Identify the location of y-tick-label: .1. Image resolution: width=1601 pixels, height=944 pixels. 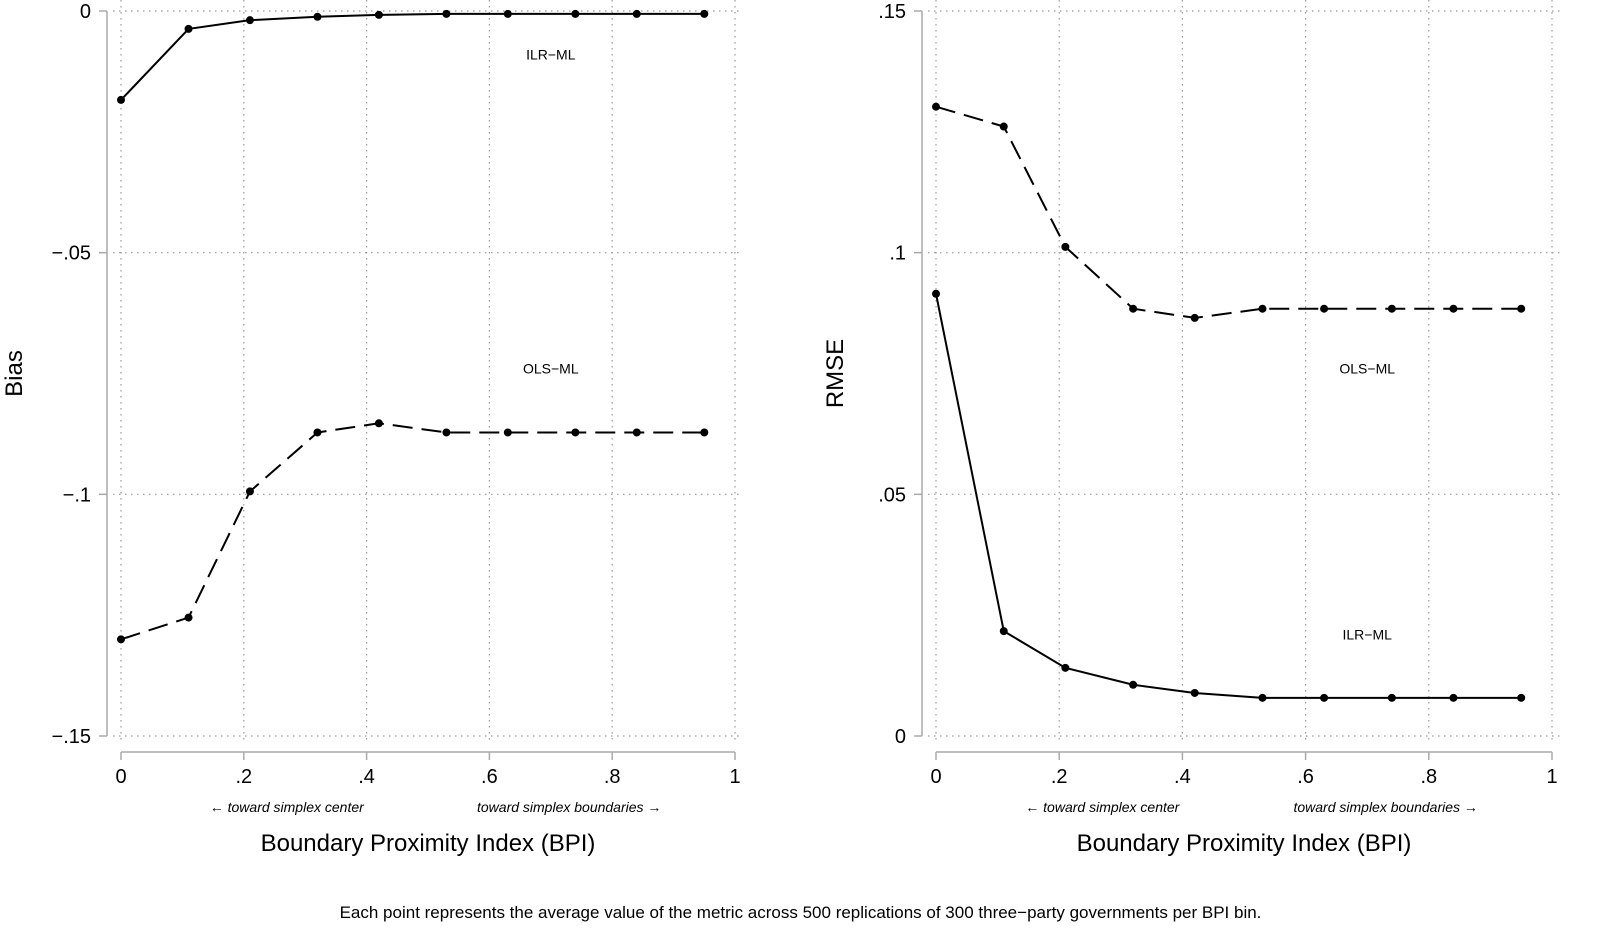
(897, 254).